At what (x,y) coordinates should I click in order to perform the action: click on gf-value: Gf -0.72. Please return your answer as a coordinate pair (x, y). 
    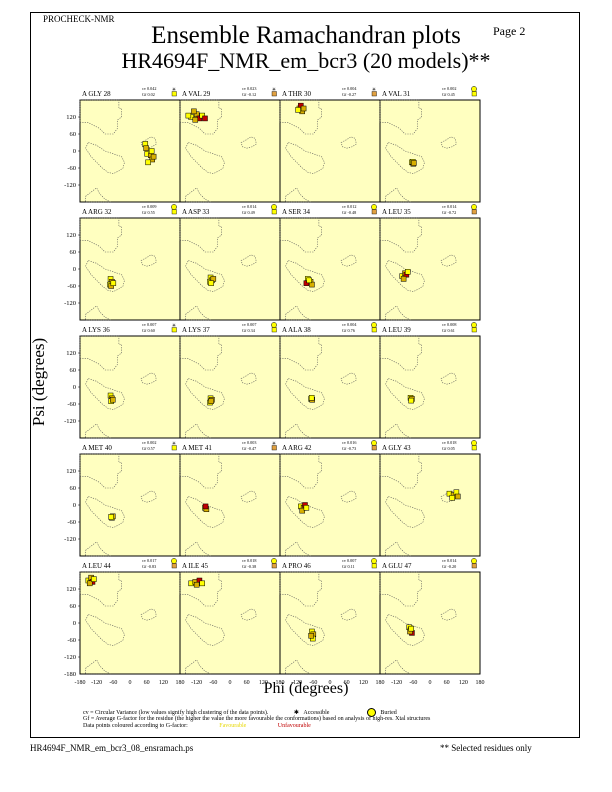
    Looking at the image, I should click on (449, 212).